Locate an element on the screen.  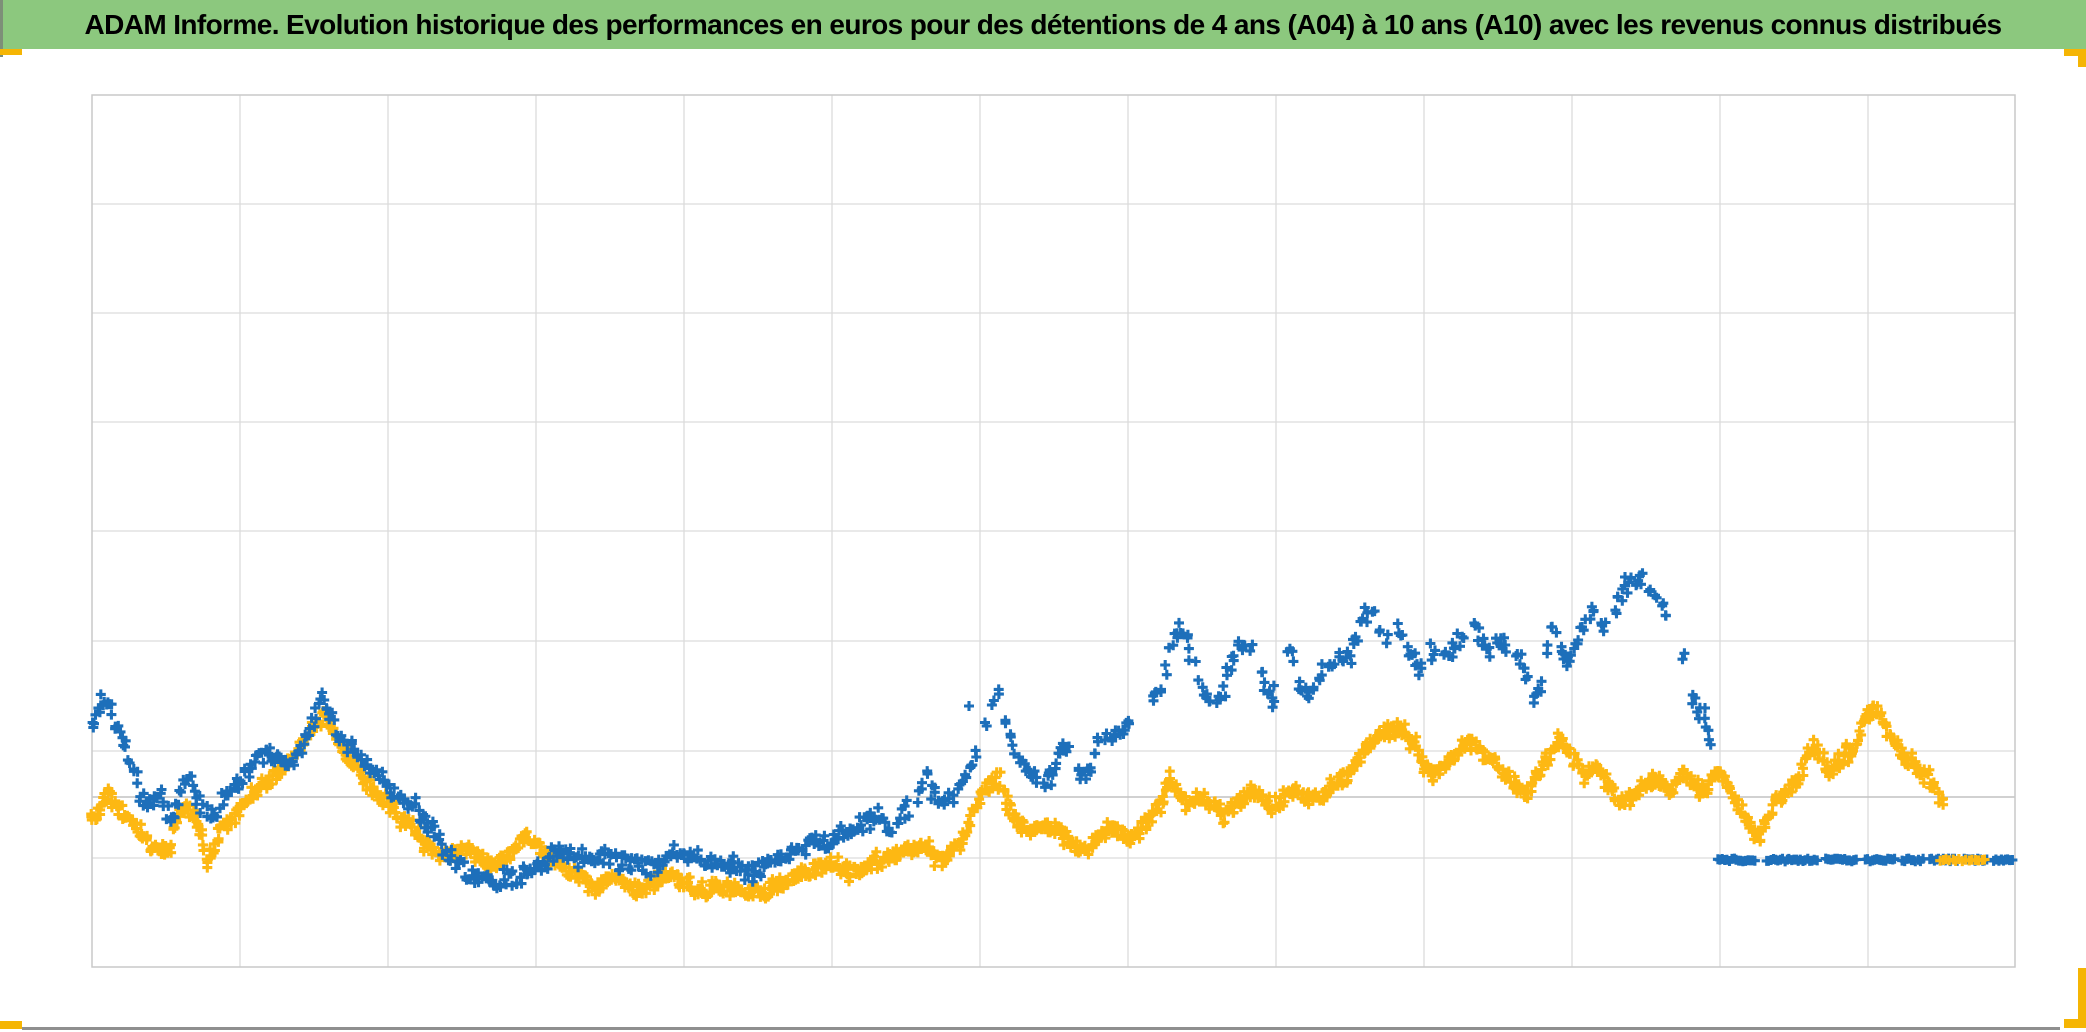
footer-divider is located at coordinates (1041, 1028).